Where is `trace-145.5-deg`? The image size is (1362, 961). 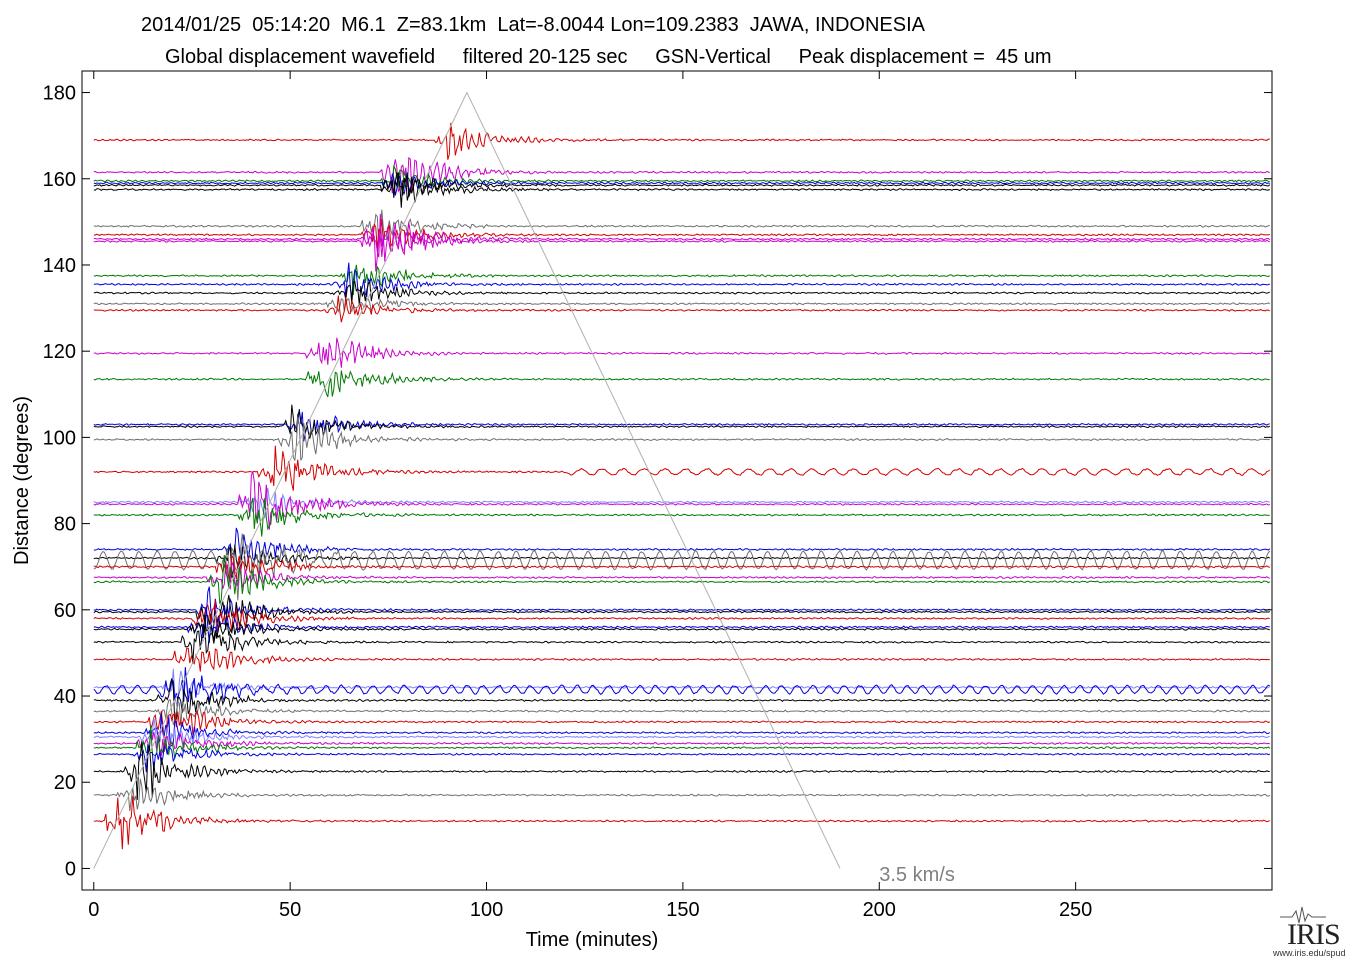 trace-145.5-deg is located at coordinates (682, 249).